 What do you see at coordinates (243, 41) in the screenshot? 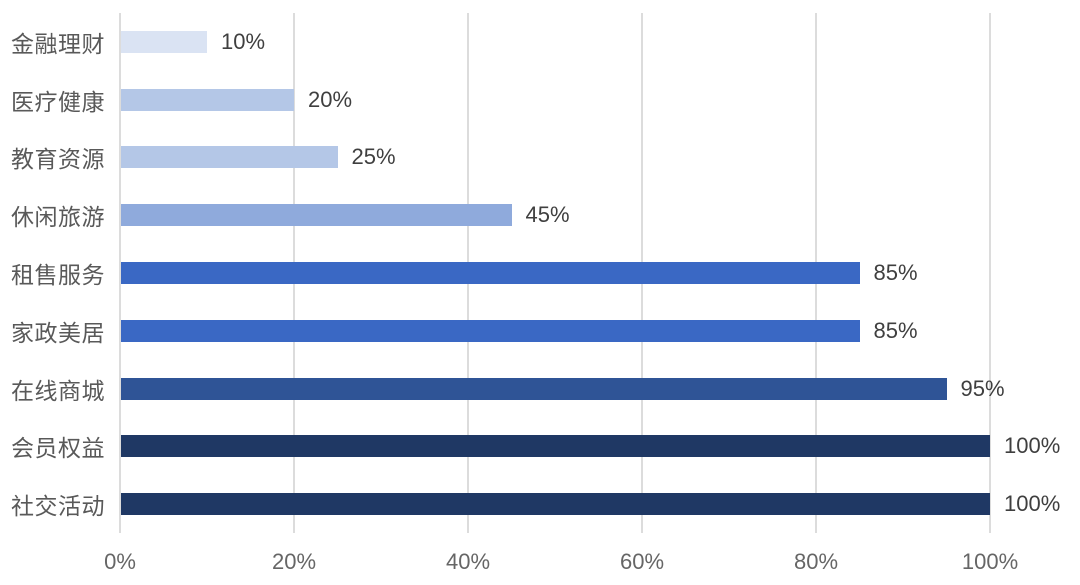
I see `value-label: 10%` at bounding box center [243, 41].